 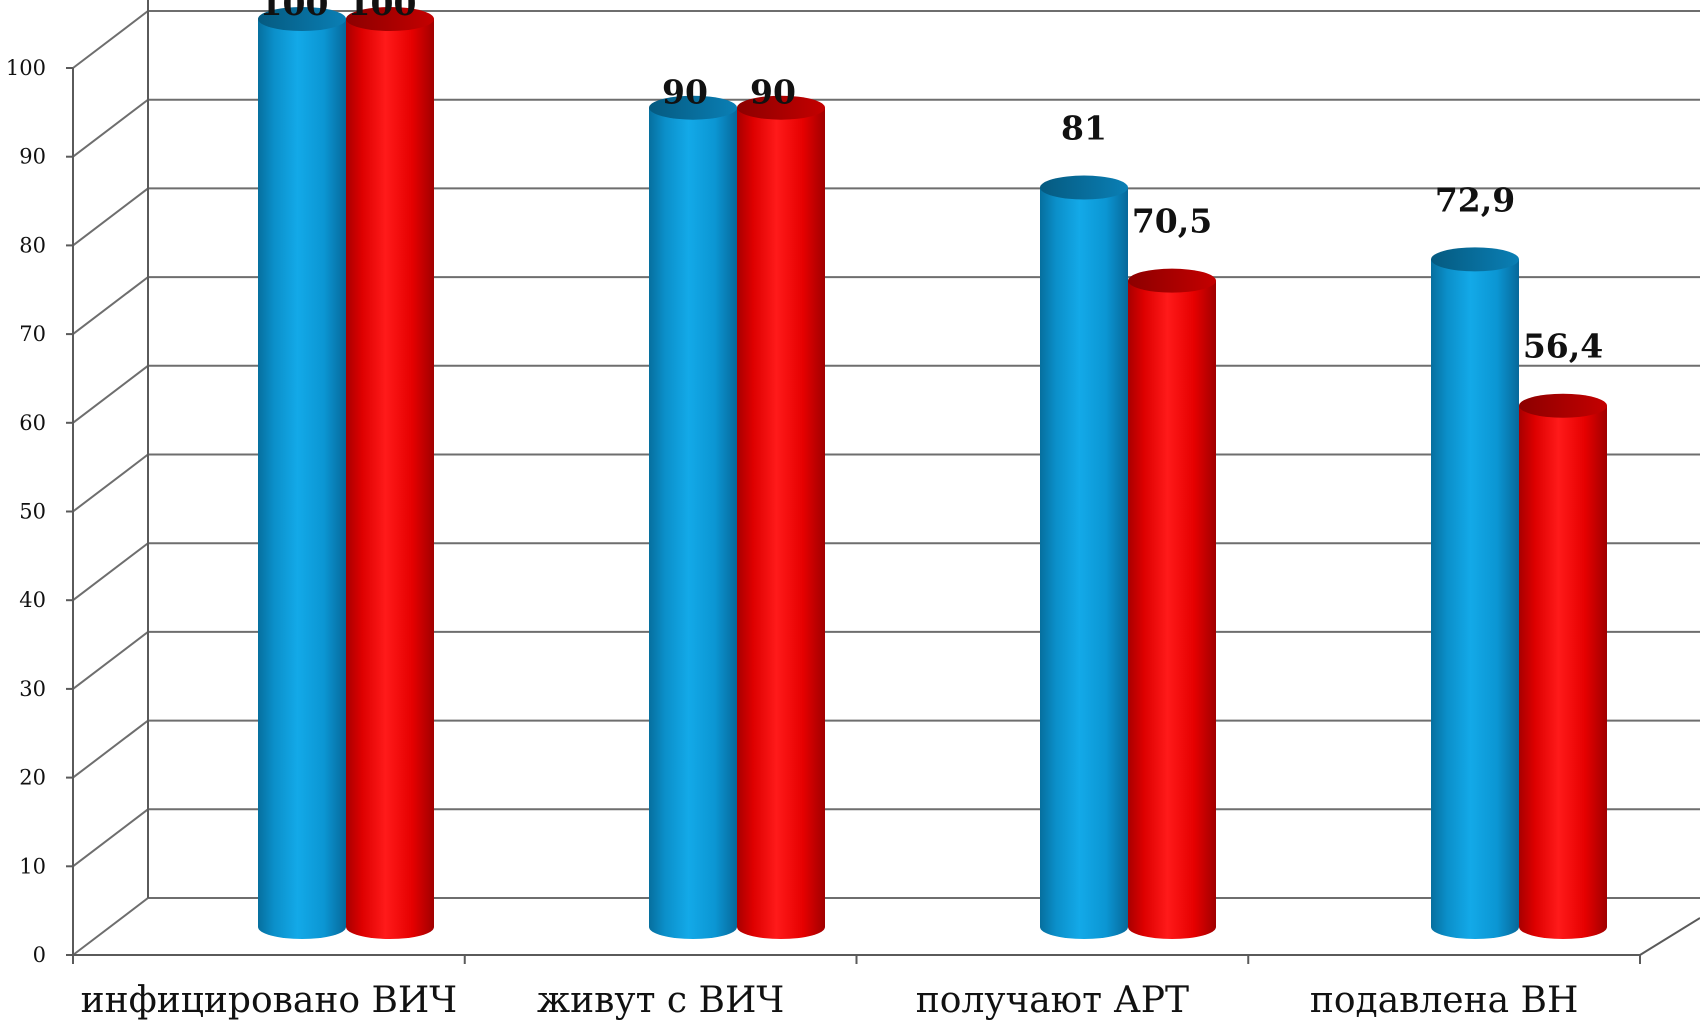 I want to click on x-category-label: живут с ВИЧ, so click(x=660, y=1000).